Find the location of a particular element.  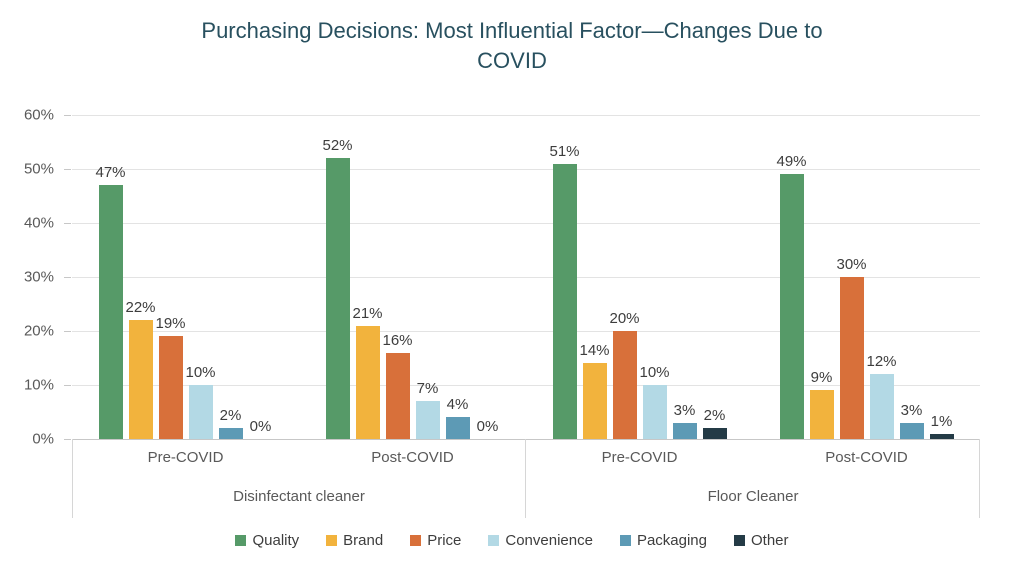

bar-group-4: 49% 9% 30% 12% 3% 1% is located at coordinates (866, 277).